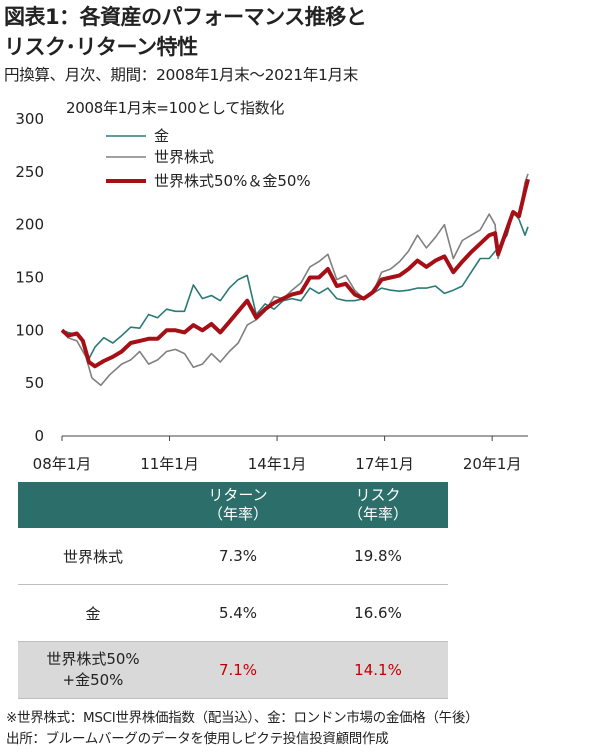 The width and height of the screenshot is (596, 753). I want to click on header-risk: リスク （年率）, so click(378, 505).